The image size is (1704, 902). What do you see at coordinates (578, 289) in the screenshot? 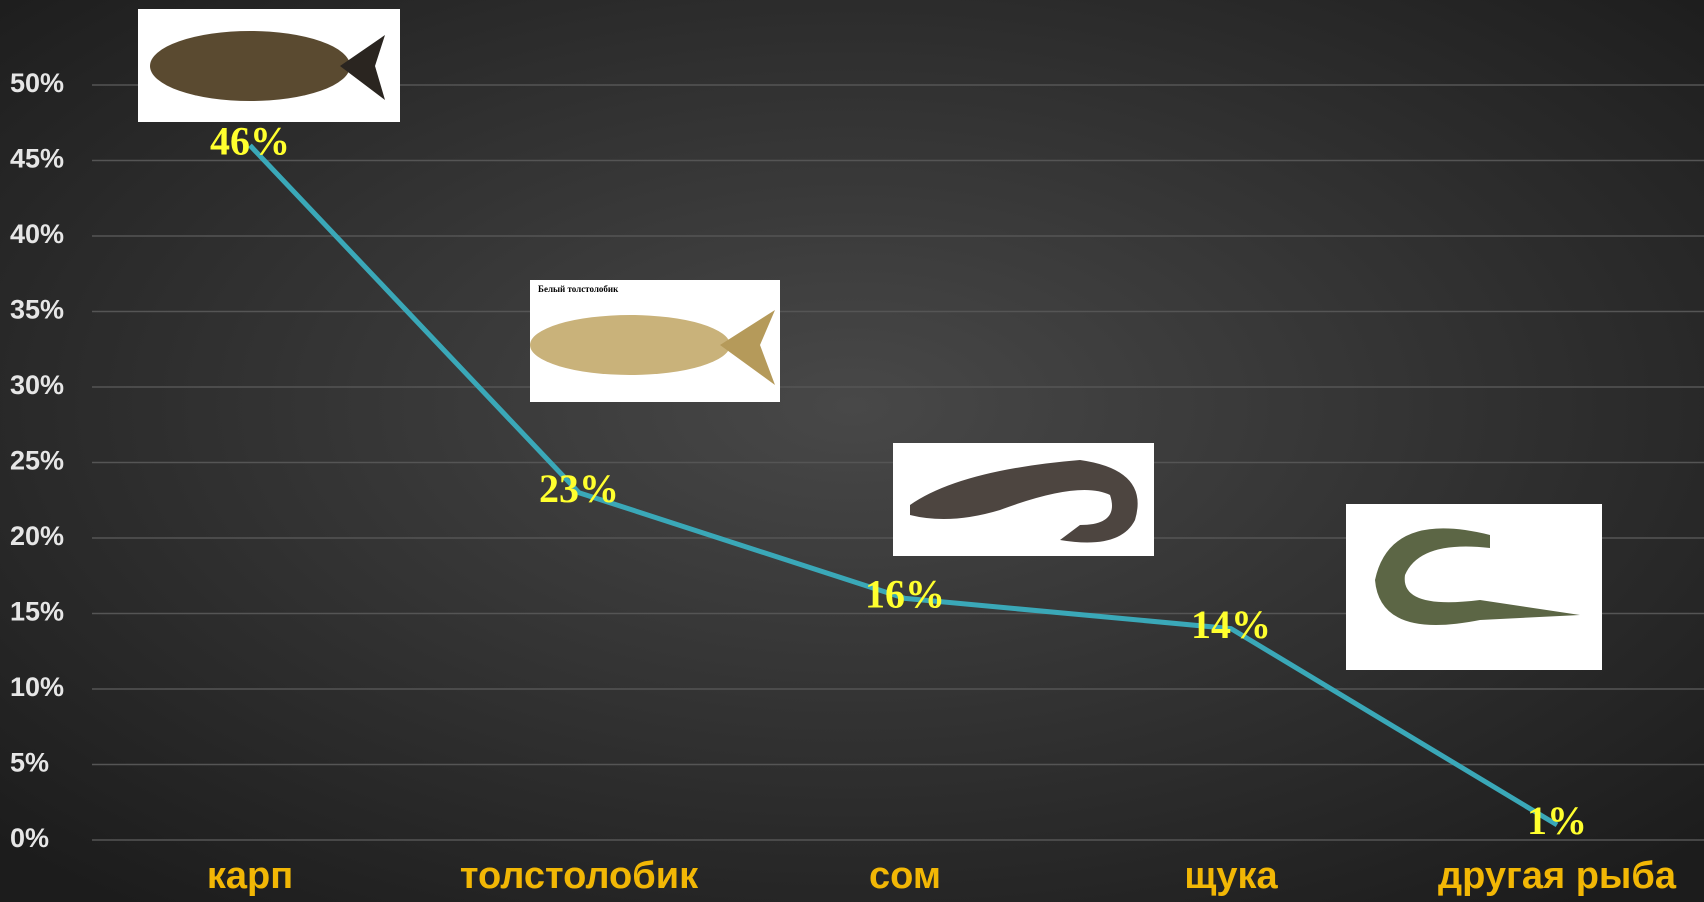
I see `picture-caption: Белый толстолобик` at bounding box center [578, 289].